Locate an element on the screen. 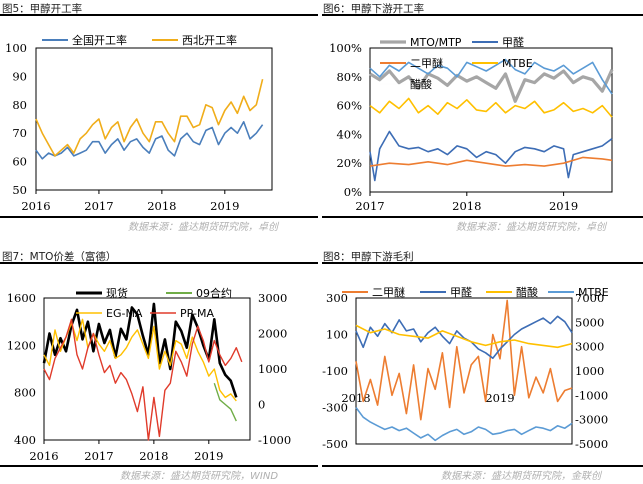  chart-7-y2-tick-label: 3000 is located at coordinates (272, 298).